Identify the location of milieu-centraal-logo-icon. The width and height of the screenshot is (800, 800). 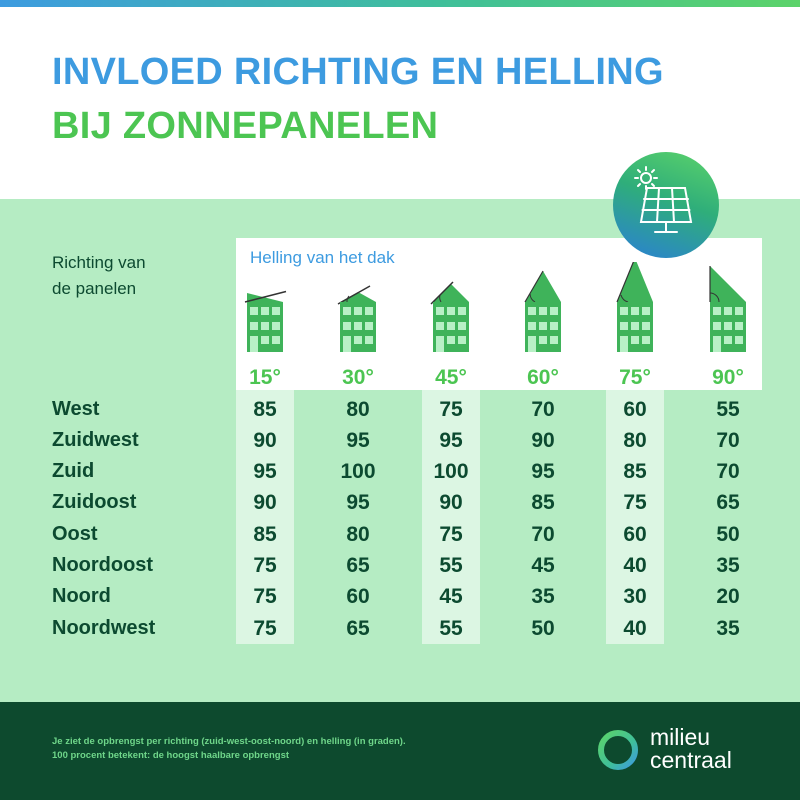
(618, 750).